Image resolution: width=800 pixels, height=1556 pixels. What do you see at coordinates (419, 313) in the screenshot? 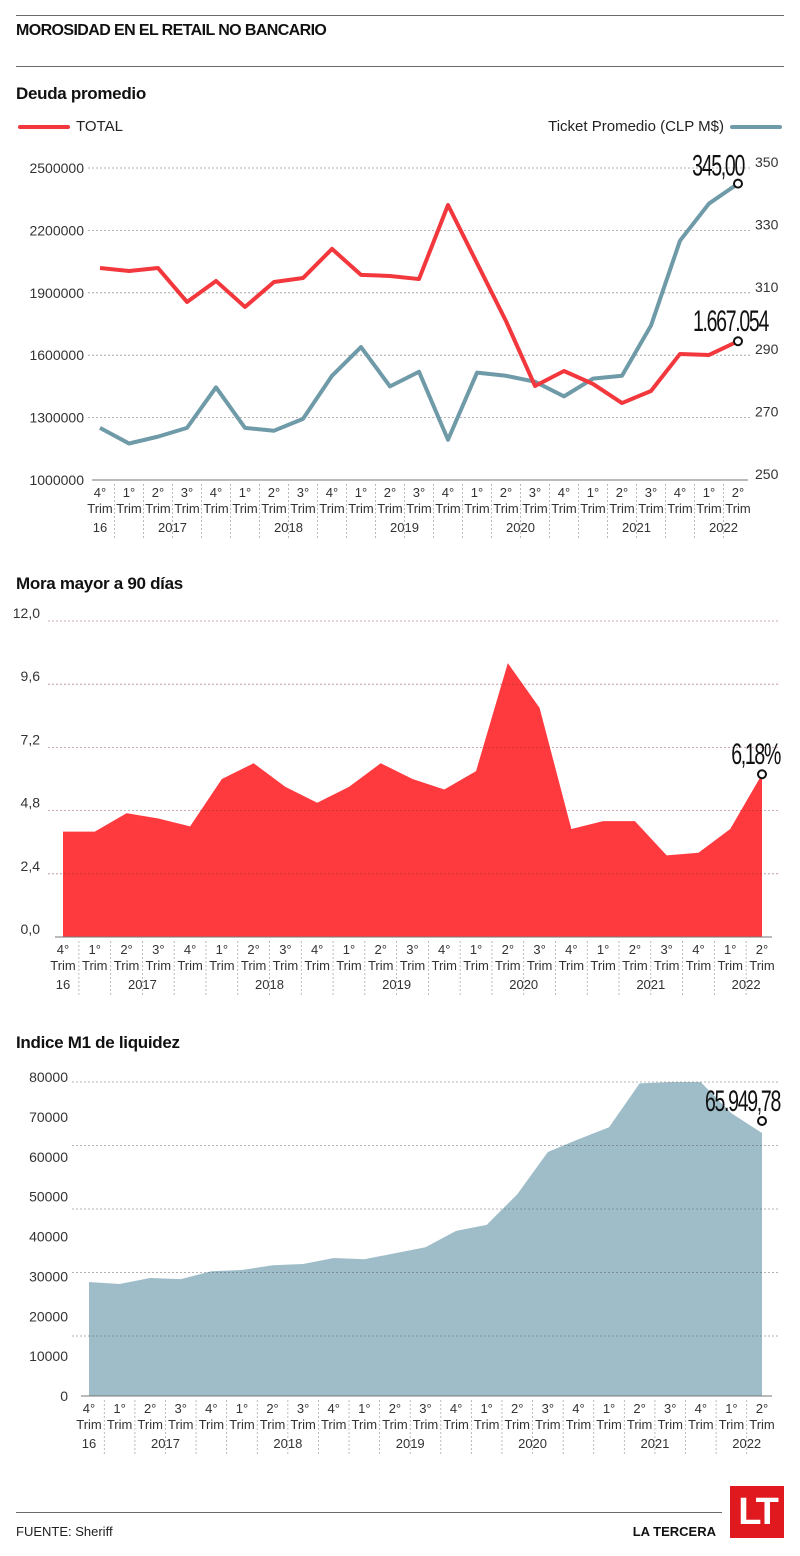
I see `series-ticket-line` at bounding box center [419, 313].